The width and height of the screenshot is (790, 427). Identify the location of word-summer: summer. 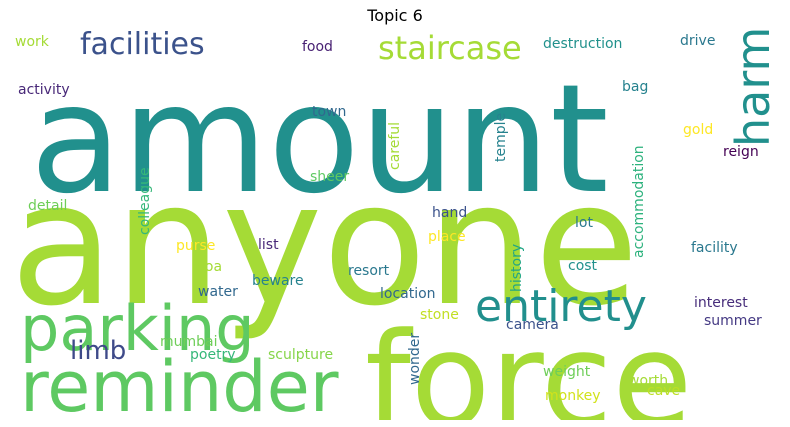
(733, 321).